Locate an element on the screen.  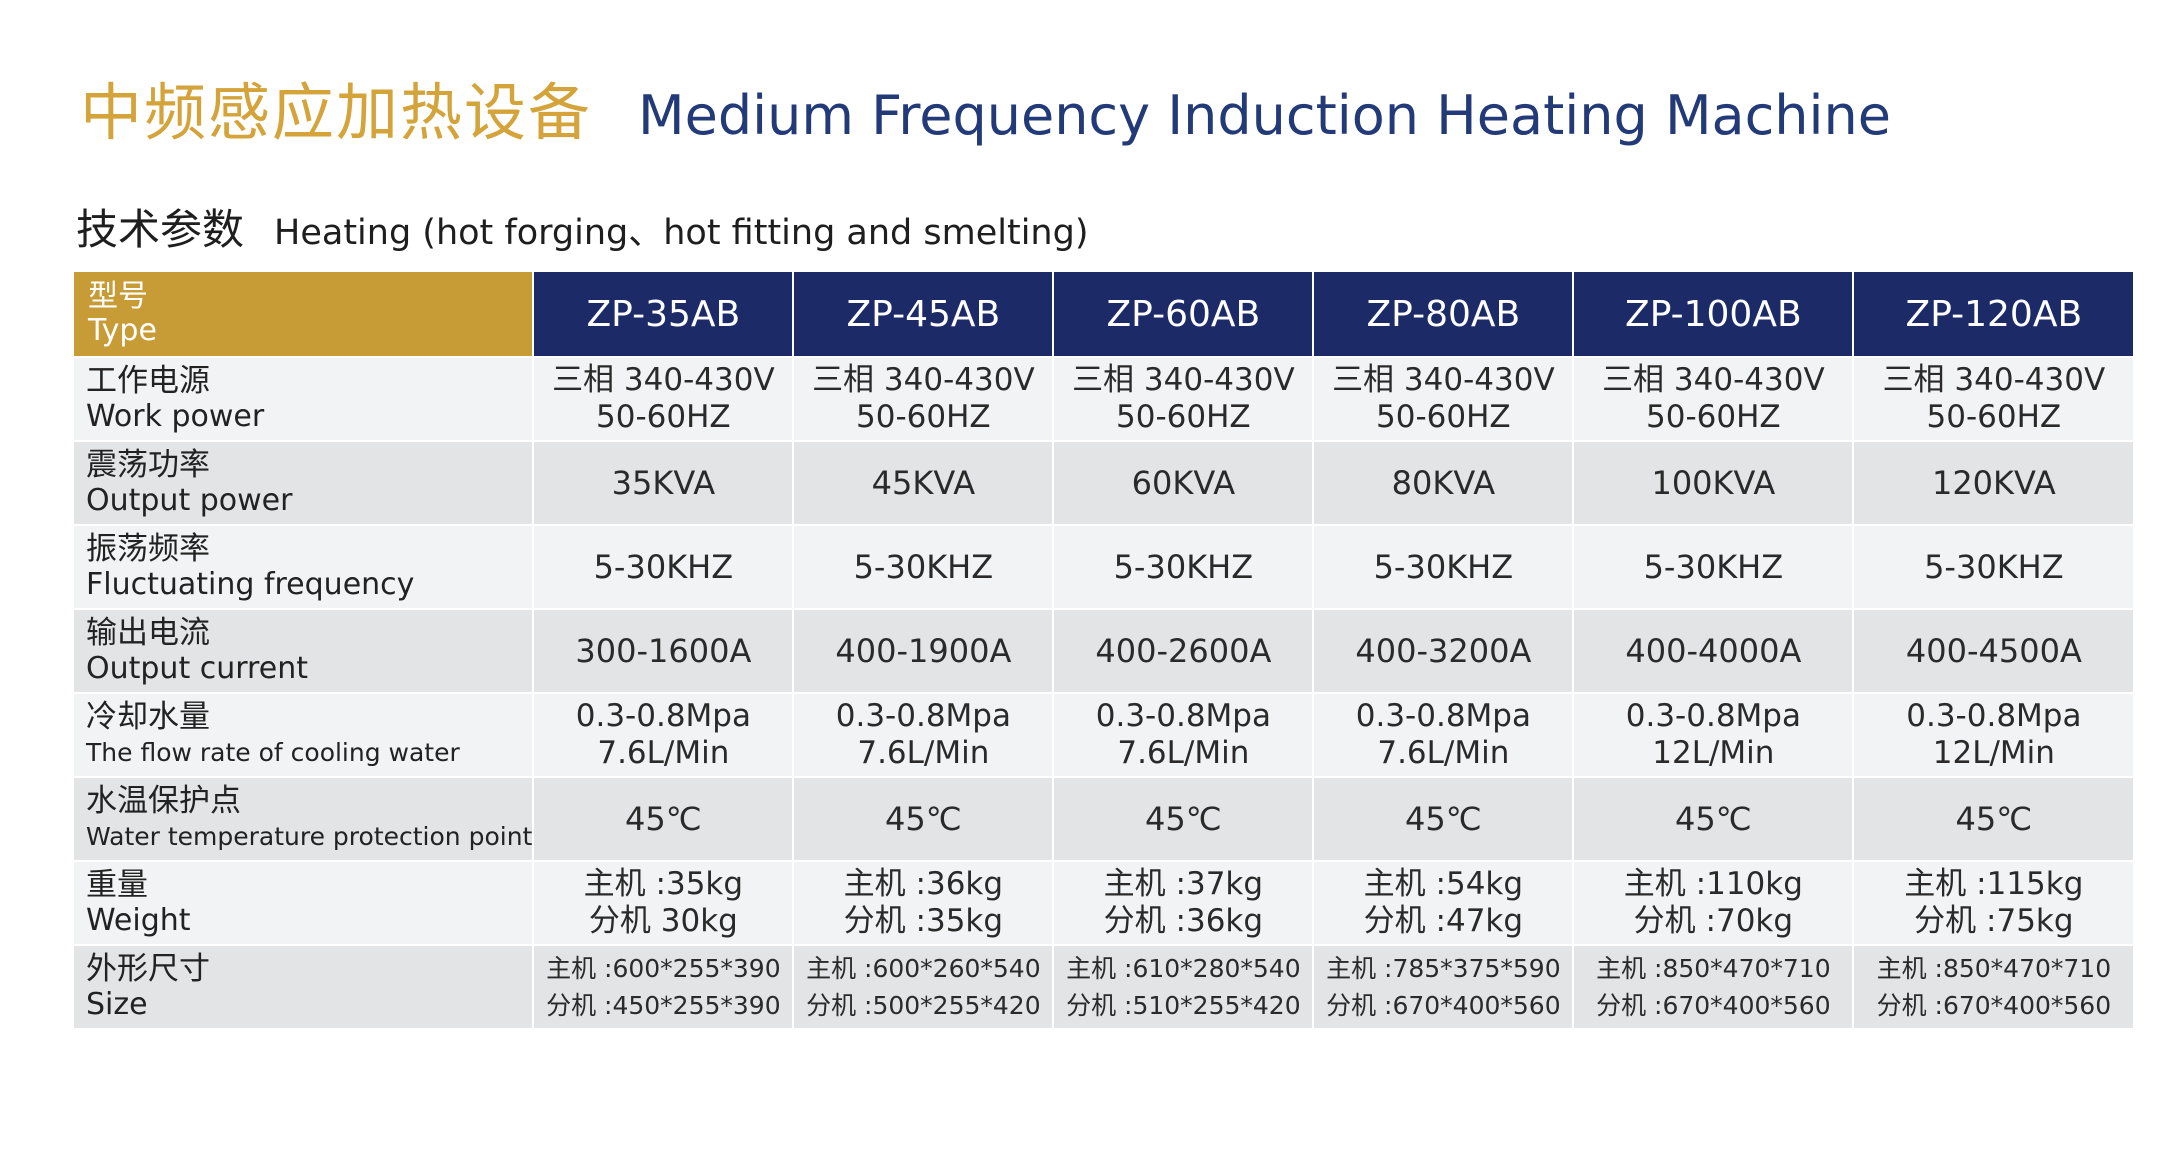
cell-line: 12L/Min is located at coordinates (1993, 753).